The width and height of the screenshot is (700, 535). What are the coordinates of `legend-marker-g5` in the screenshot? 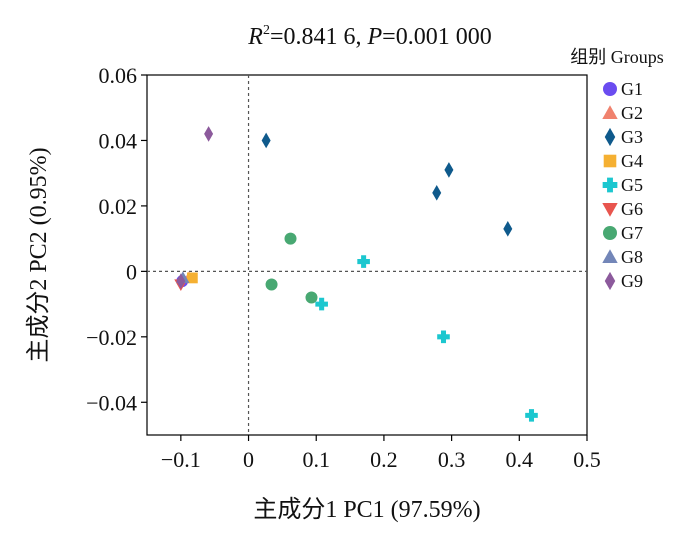 It's located at (610, 185).